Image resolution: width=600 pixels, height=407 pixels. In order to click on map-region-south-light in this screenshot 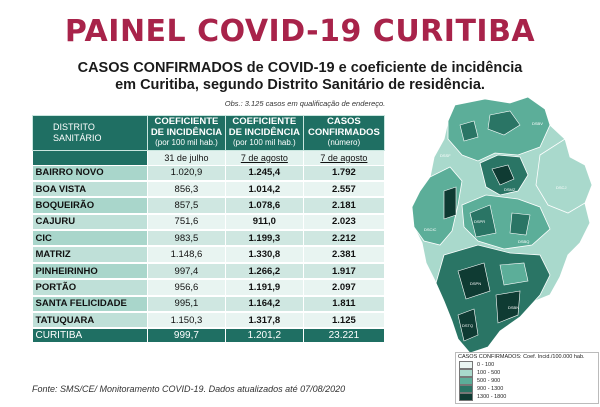, I will do `click(514, 274)`.